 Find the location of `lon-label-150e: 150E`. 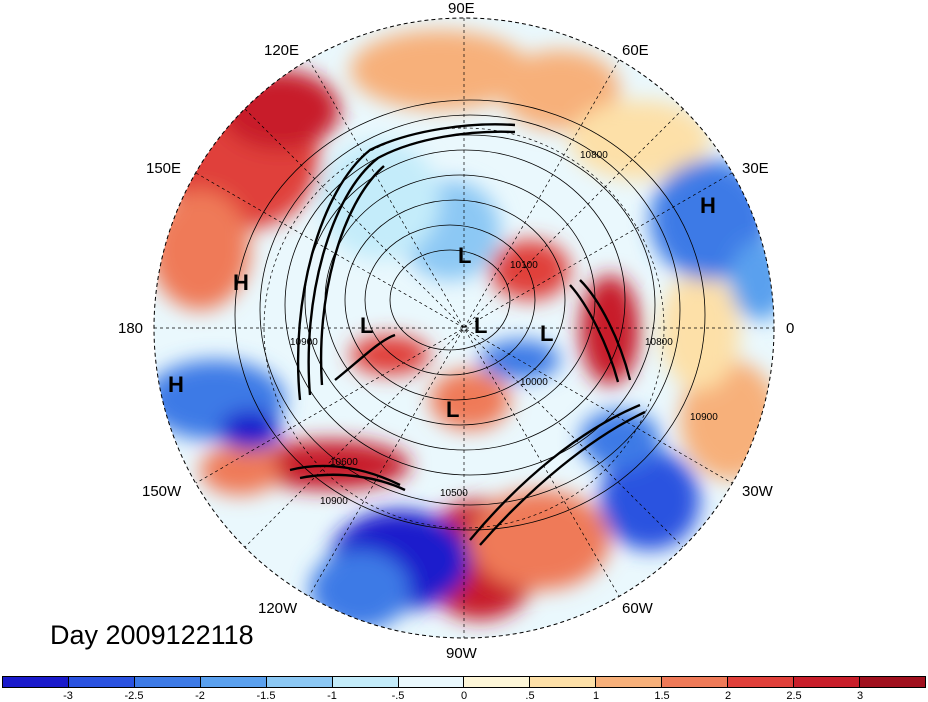

lon-label-150e: 150E is located at coordinates (164, 168).